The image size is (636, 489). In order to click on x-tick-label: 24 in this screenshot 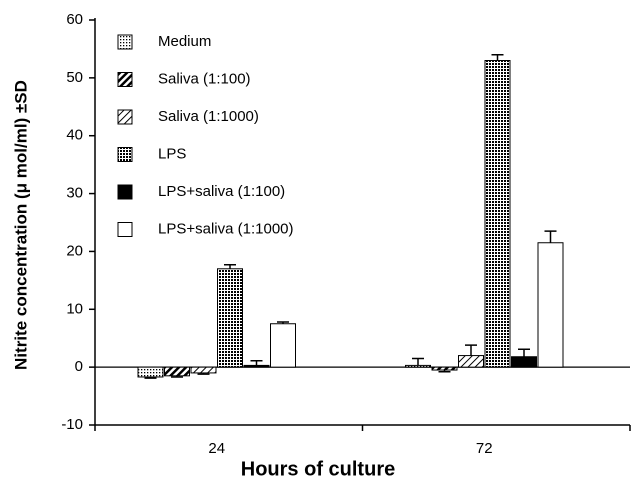, I will do `click(216, 448)`.